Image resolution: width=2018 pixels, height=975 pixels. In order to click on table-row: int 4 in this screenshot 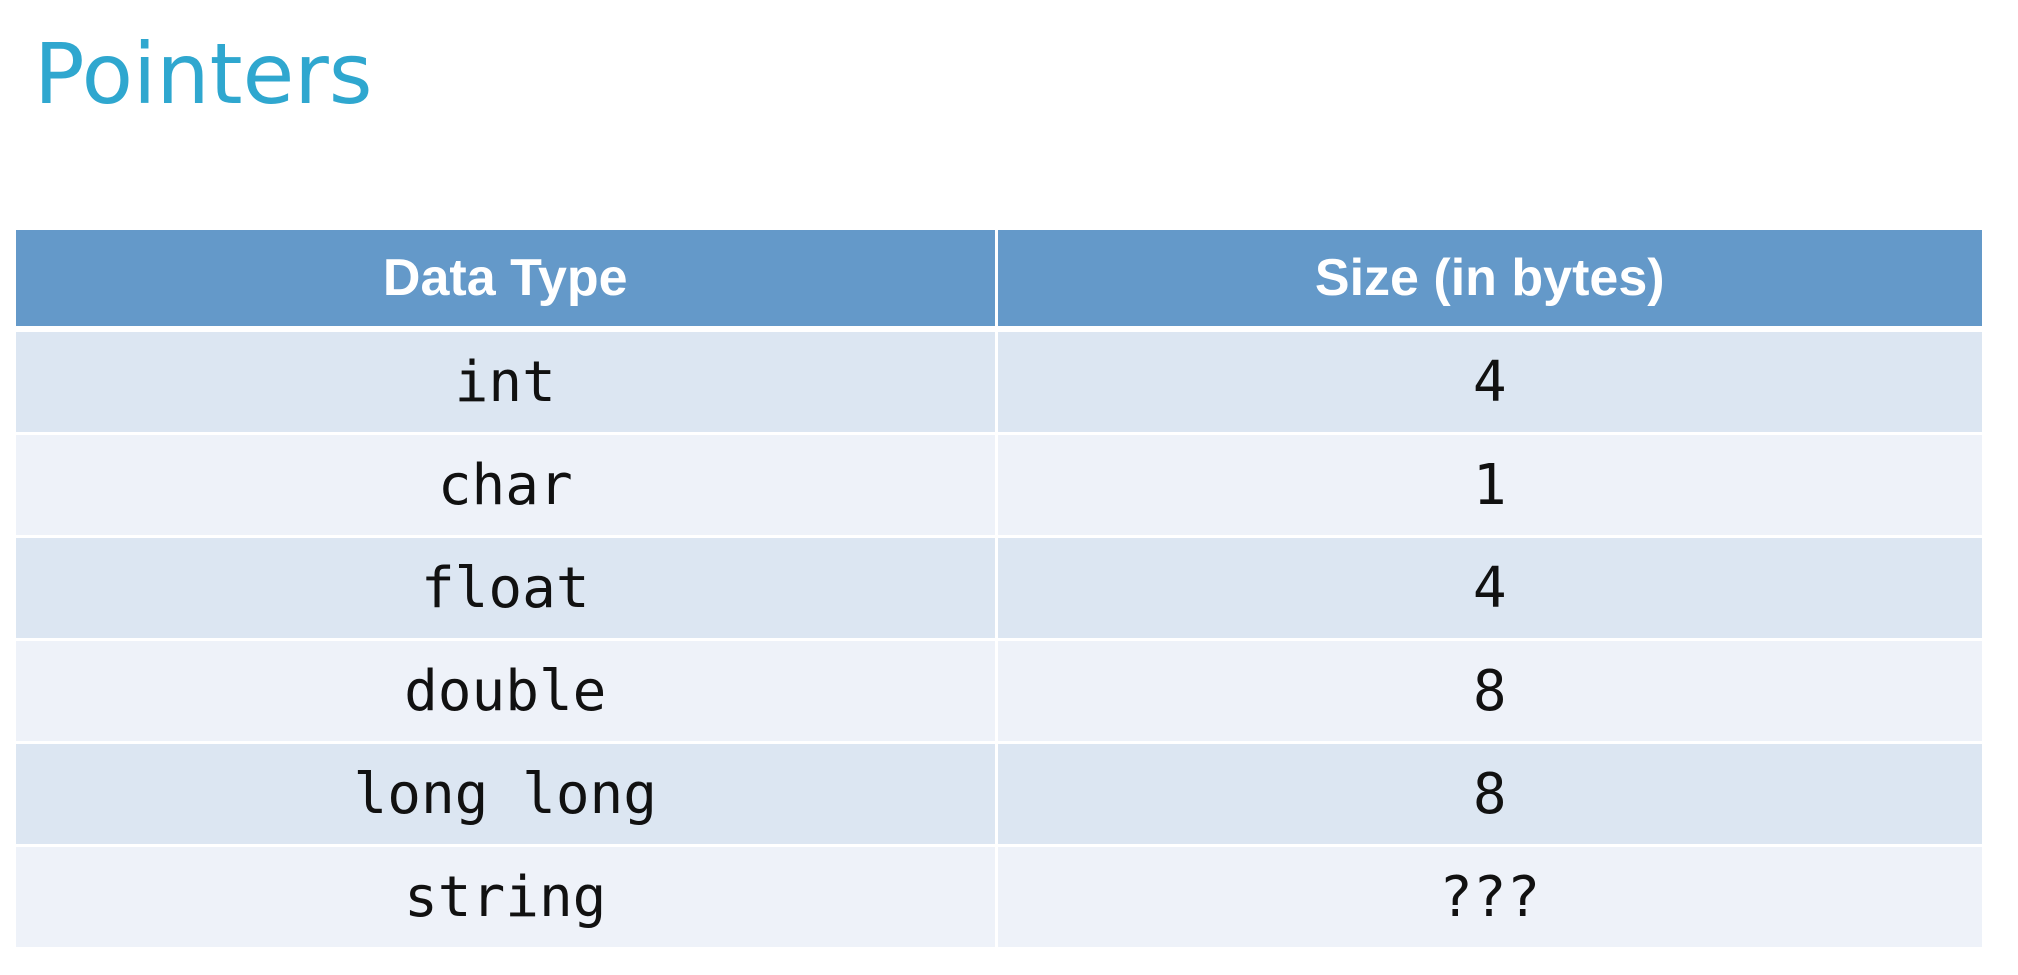, I will do `click(999, 382)`.